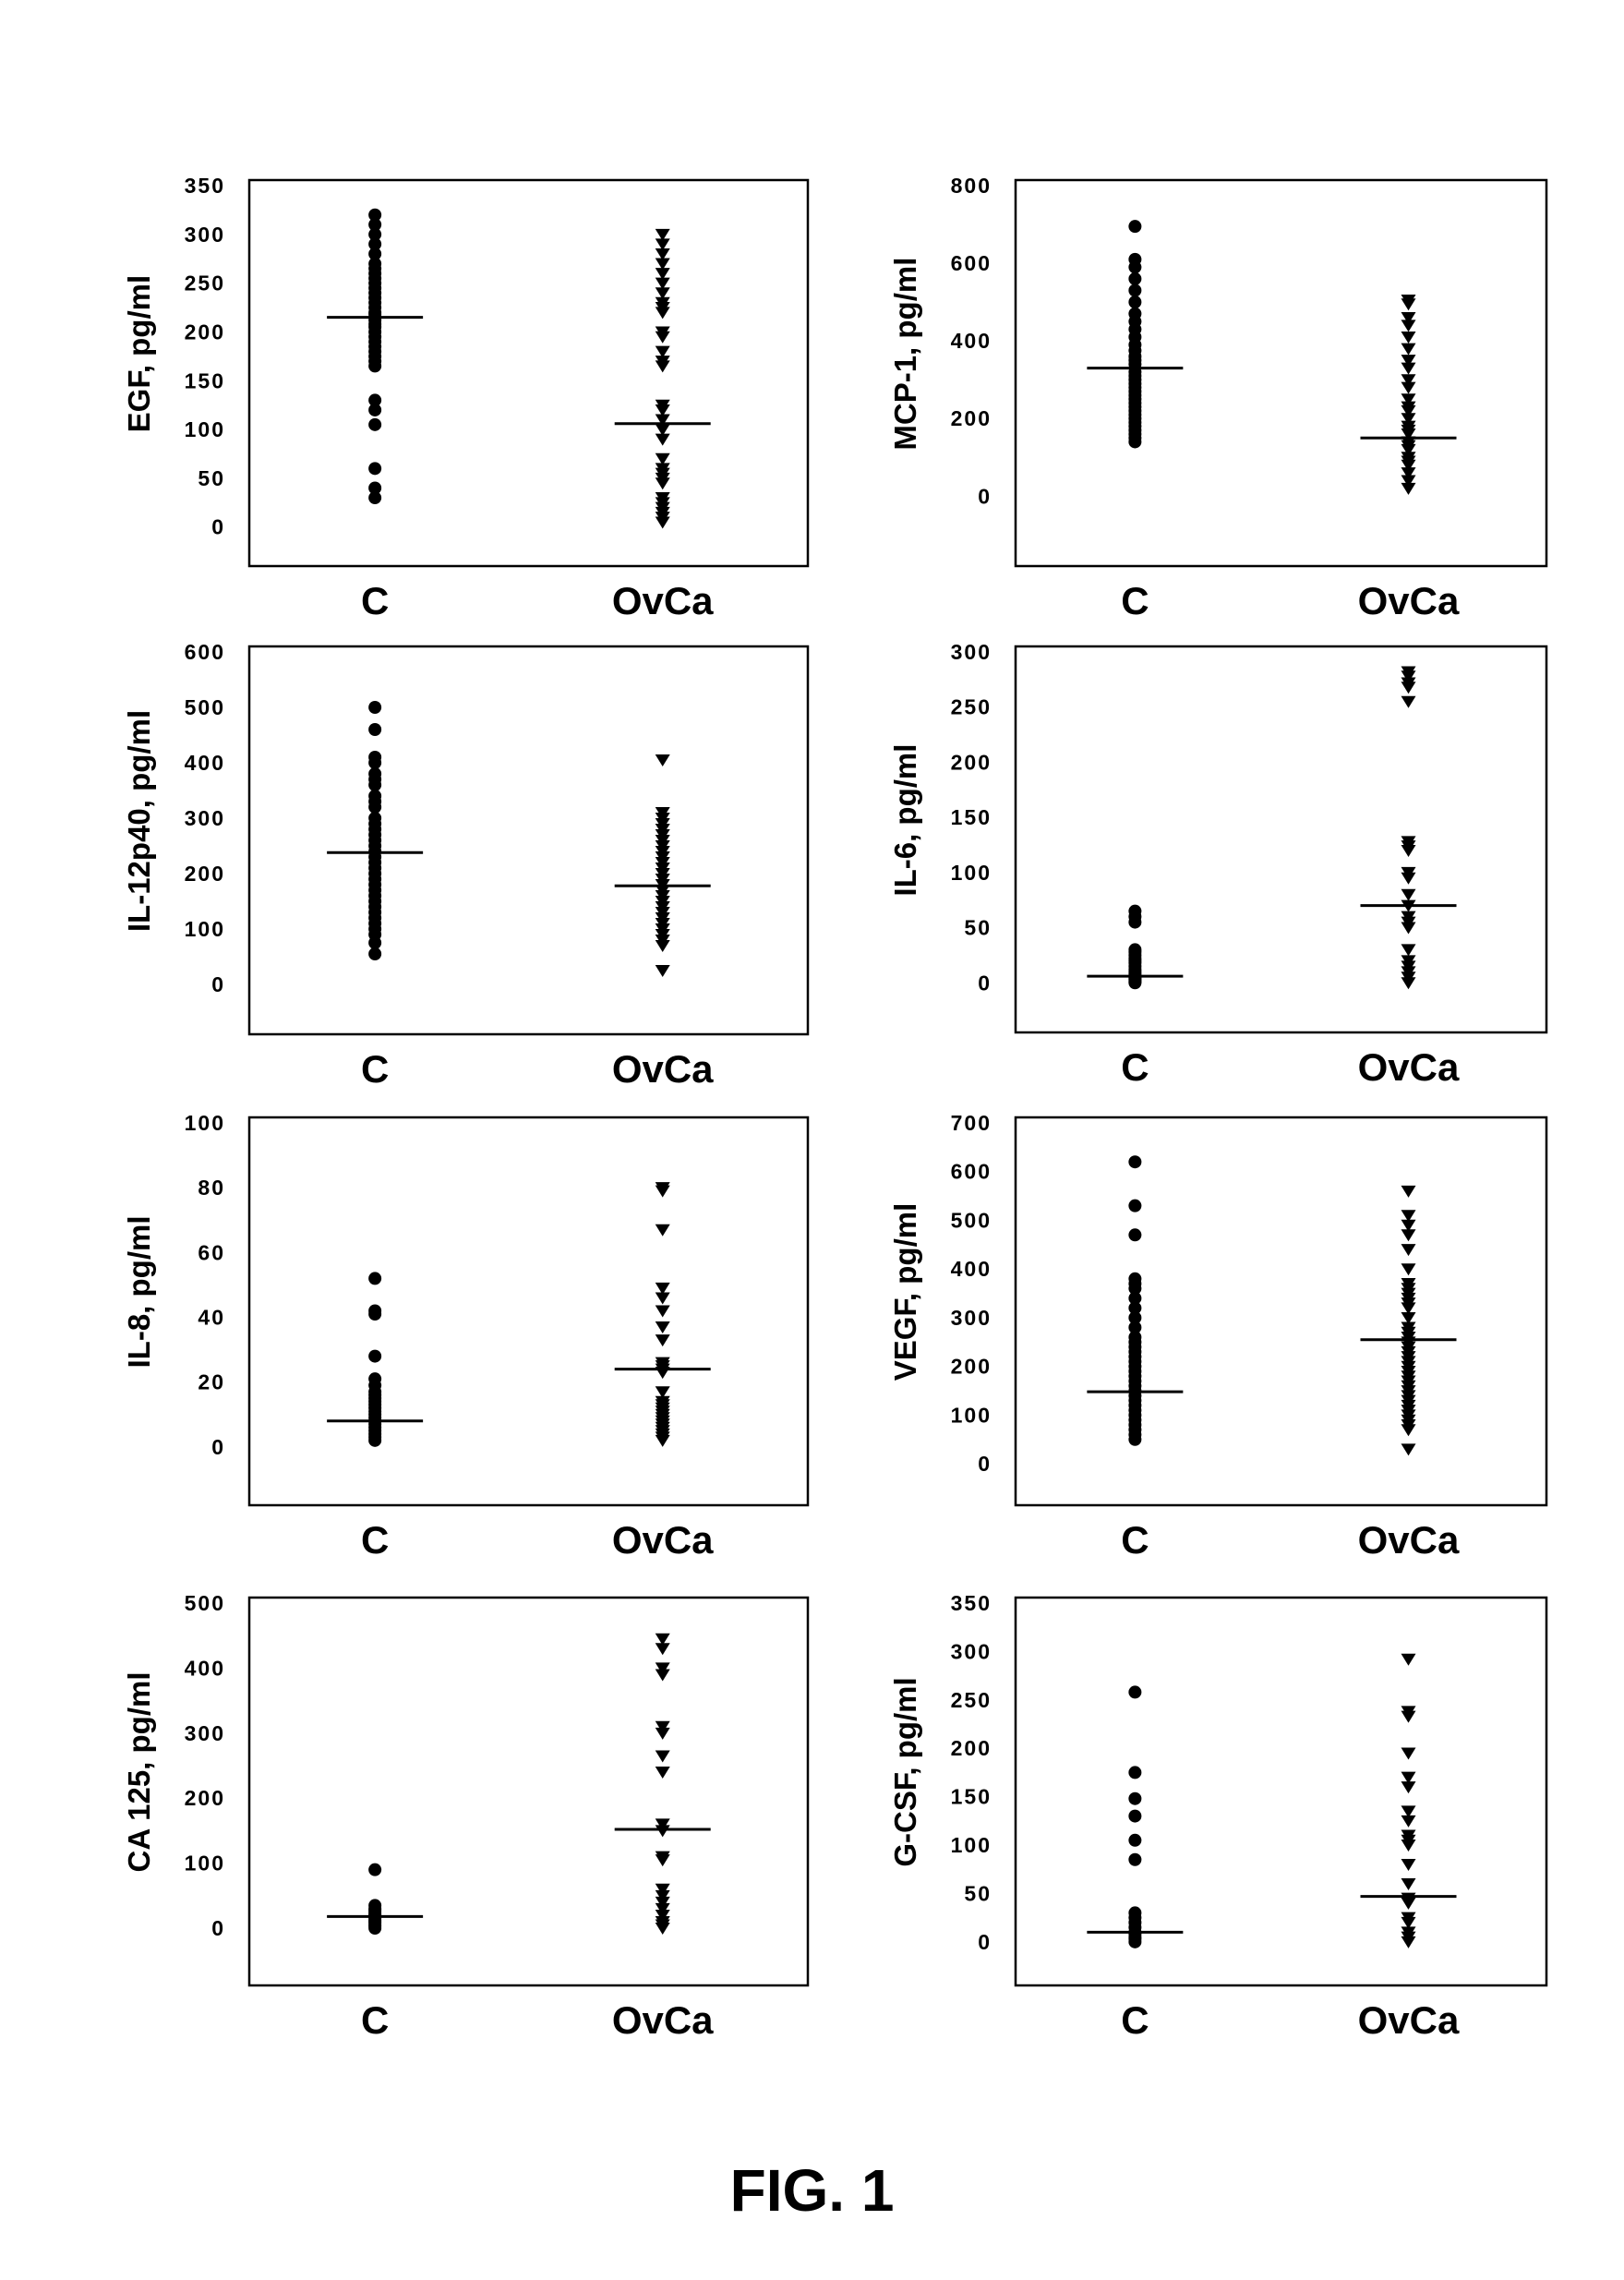 This screenshot has width=1624, height=2280. Describe the element at coordinates (205, 707) in the screenshot. I see `il-12p40-ytick-label: 500` at that location.